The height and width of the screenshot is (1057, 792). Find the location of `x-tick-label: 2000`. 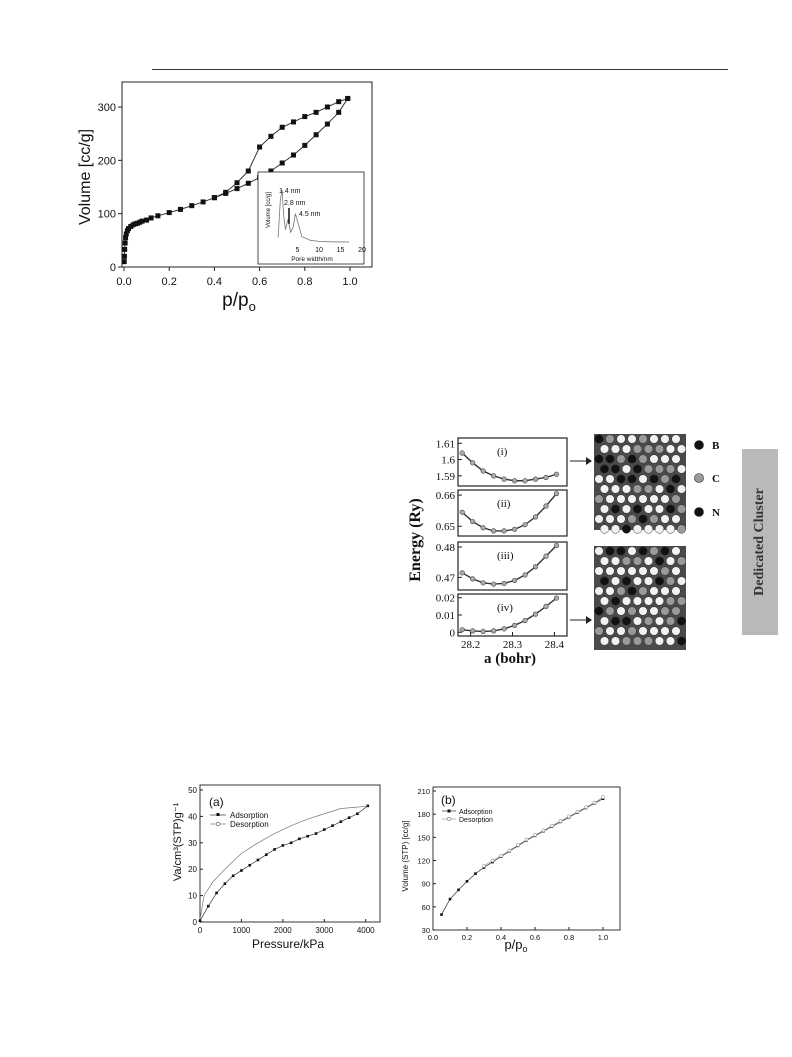

x-tick-label: 2000 is located at coordinates (283, 930).